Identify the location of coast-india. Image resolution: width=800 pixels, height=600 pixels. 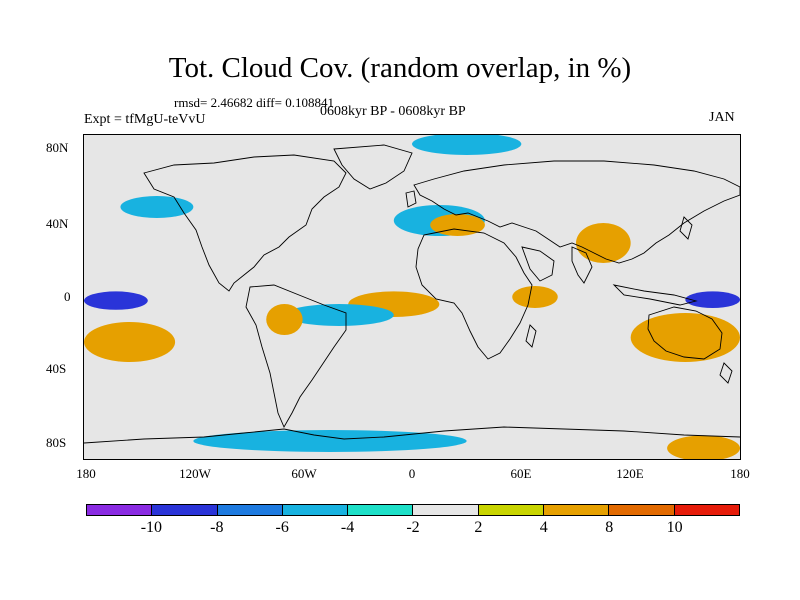
(582, 265).